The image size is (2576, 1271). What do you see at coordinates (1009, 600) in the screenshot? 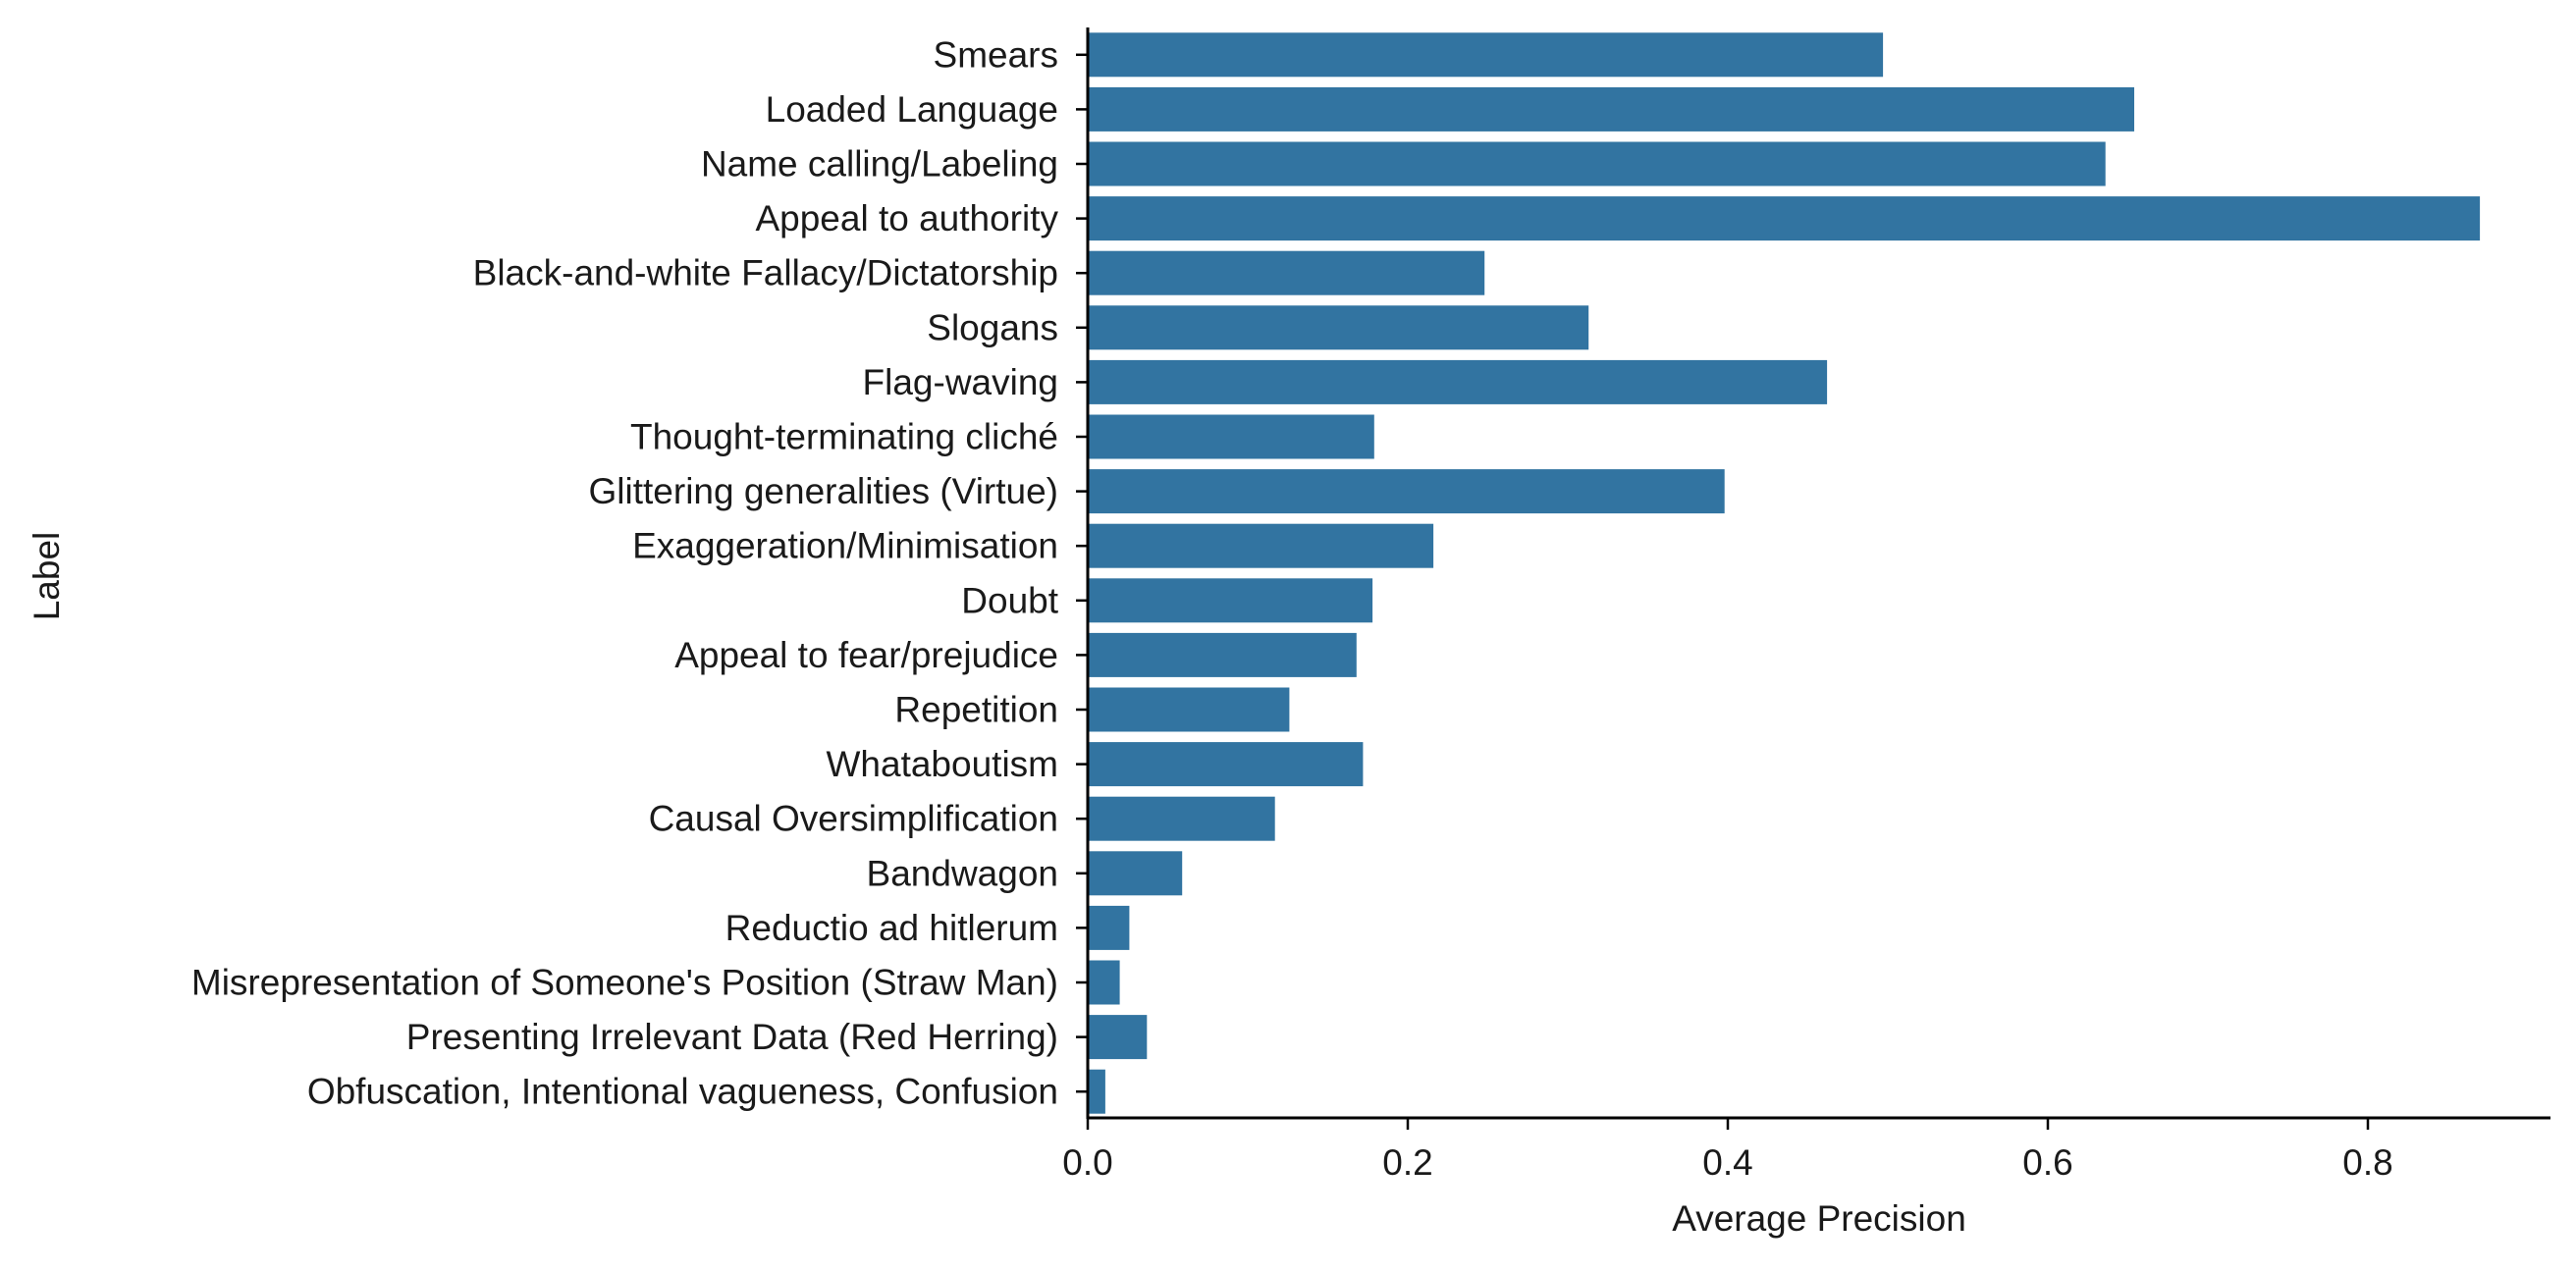
I see `y-tick-label: Doubt` at bounding box center [1009, 600].